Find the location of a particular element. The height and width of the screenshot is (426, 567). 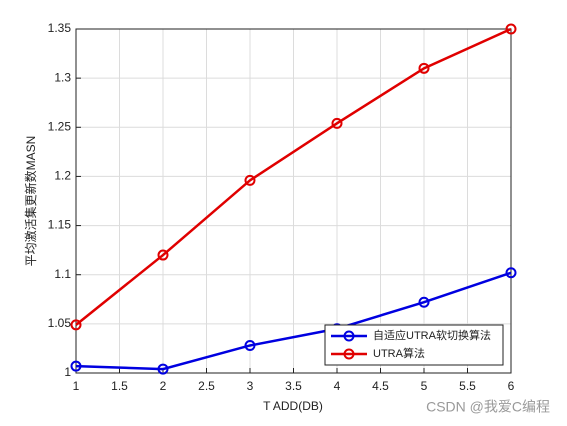

y-axis-label: 平均激活集更新数MASN is located at coordinates (30, 201).